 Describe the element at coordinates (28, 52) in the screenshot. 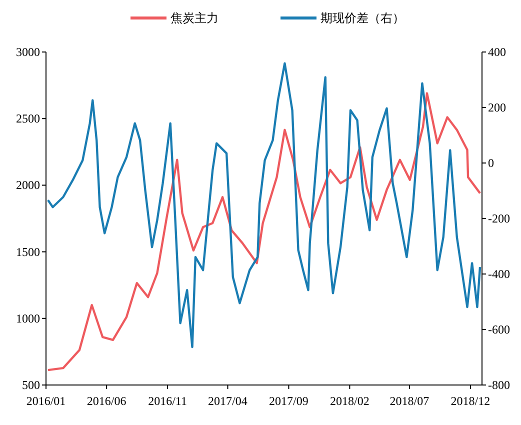

I see `y-tick-label: 3000` at that location.